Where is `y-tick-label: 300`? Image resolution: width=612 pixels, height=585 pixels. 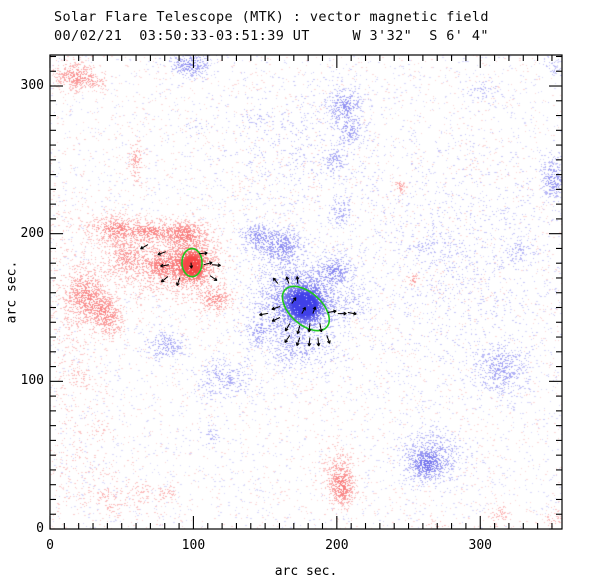
y-tick-label: 300 is located at coordinates (32, 85).